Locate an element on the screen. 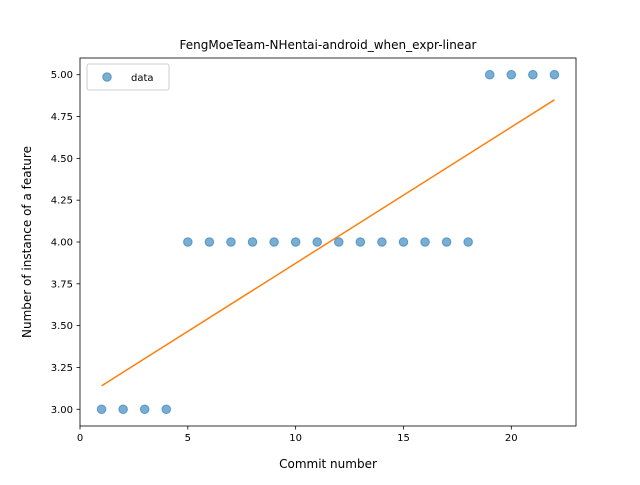  x-axis: 0 5 10 15 20 is located at coordinates (297, 435).